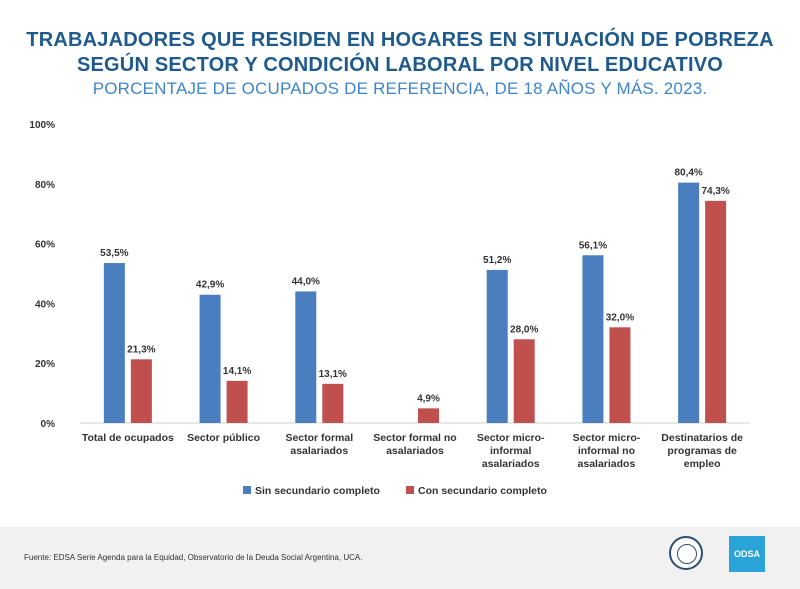 The height and width of the screenshot is (589, 800). I want to click on x-tick-label: Sector formal asalariados, so click(319, 444).